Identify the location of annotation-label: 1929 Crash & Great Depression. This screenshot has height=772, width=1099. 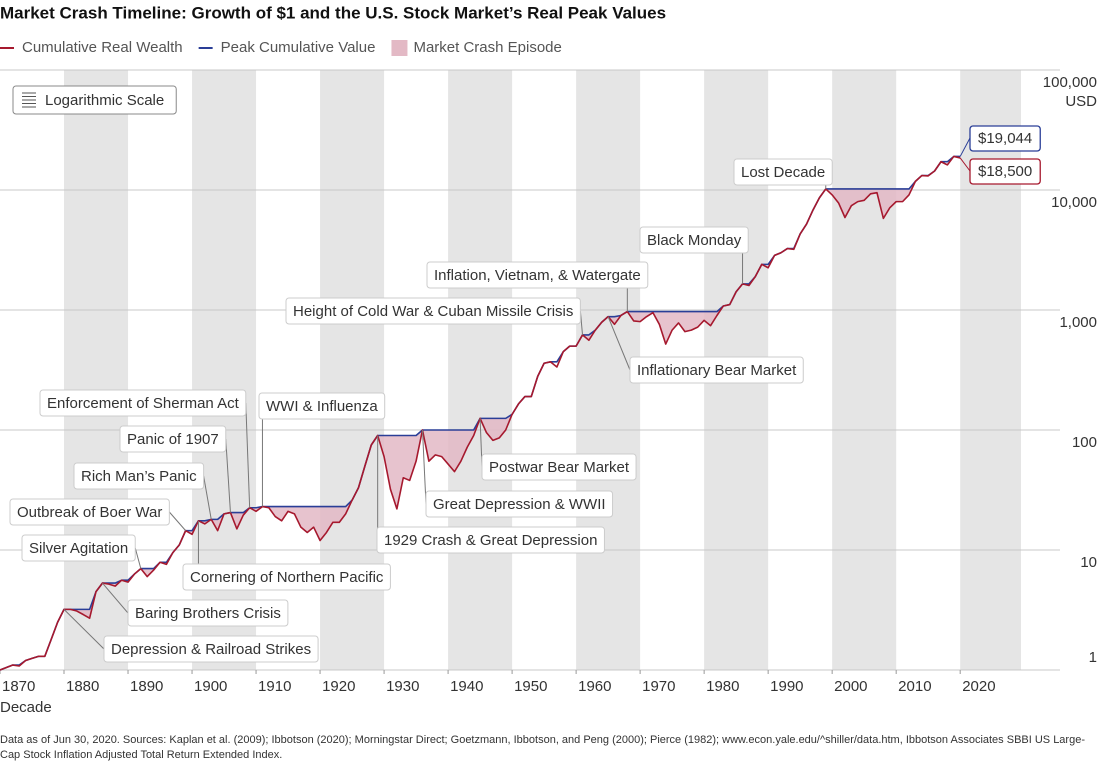
(490, 540).